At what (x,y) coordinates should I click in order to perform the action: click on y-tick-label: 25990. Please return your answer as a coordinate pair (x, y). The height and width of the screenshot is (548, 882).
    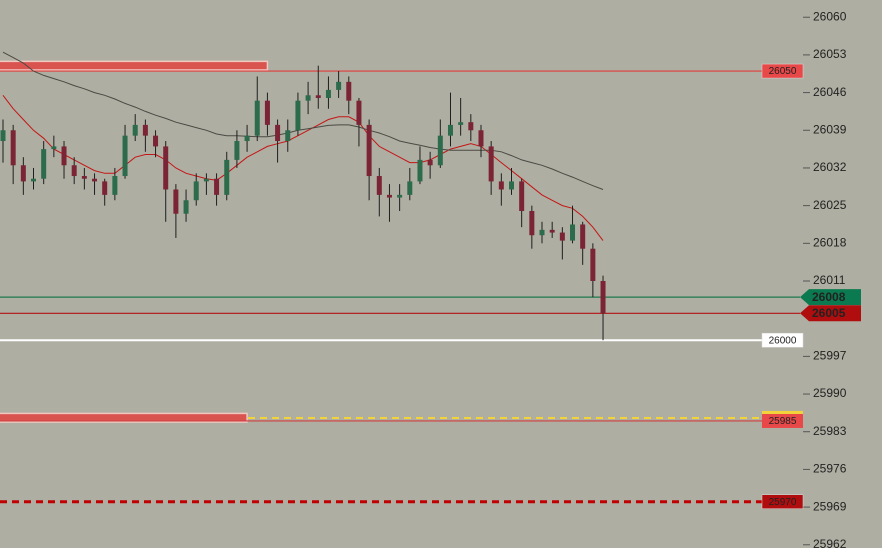
    Looking at the image, I should click on (830, 393).